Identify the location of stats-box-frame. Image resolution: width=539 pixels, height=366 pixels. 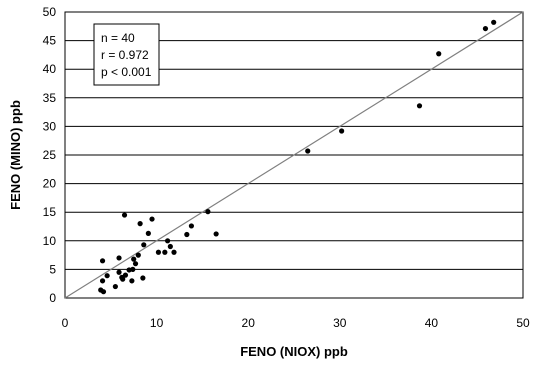
(126, 54).